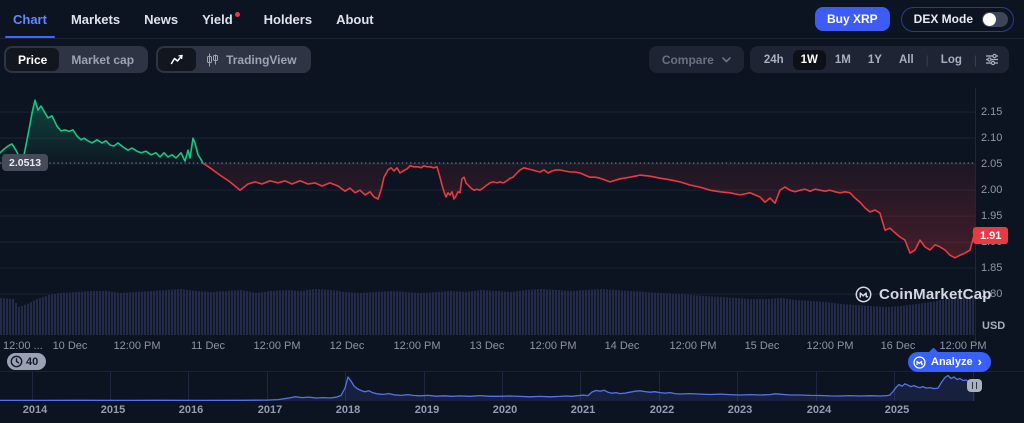  I want to click on year-tick-label: 2022, so click(662, 410).